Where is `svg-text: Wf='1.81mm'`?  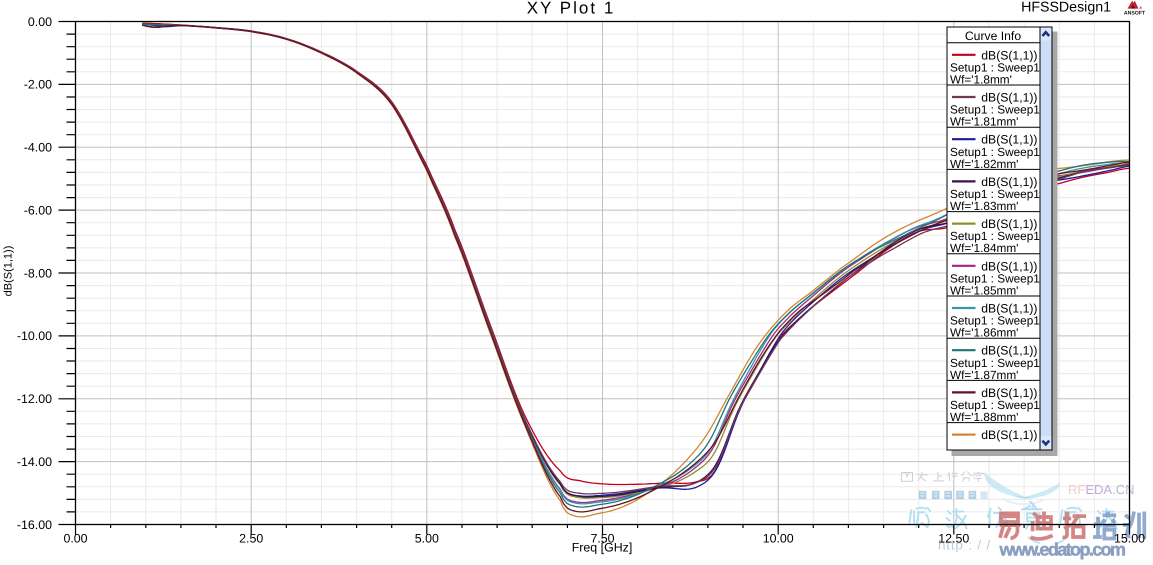
svg-text: Wf='1.81mm' is located at coordinates (984, 122).